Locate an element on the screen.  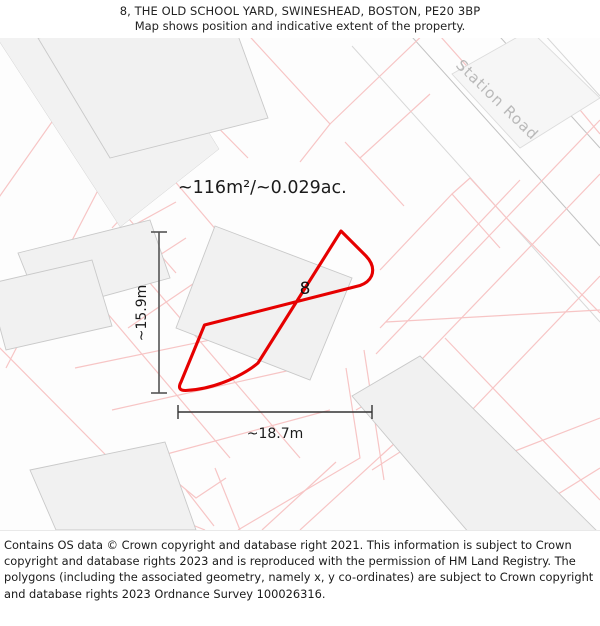
dimension-horizontal: ~18.7m is located at coordinates (275, 423).